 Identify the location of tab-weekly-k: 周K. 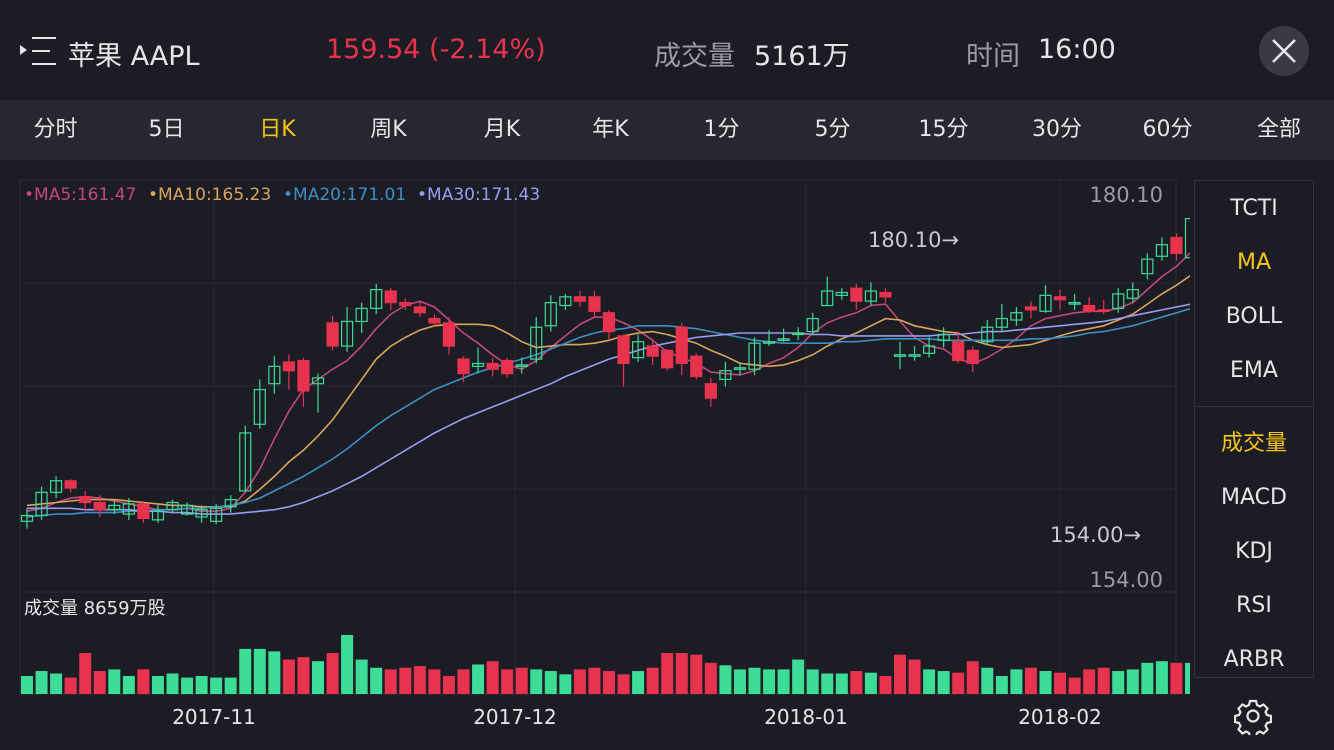
(388, 129).